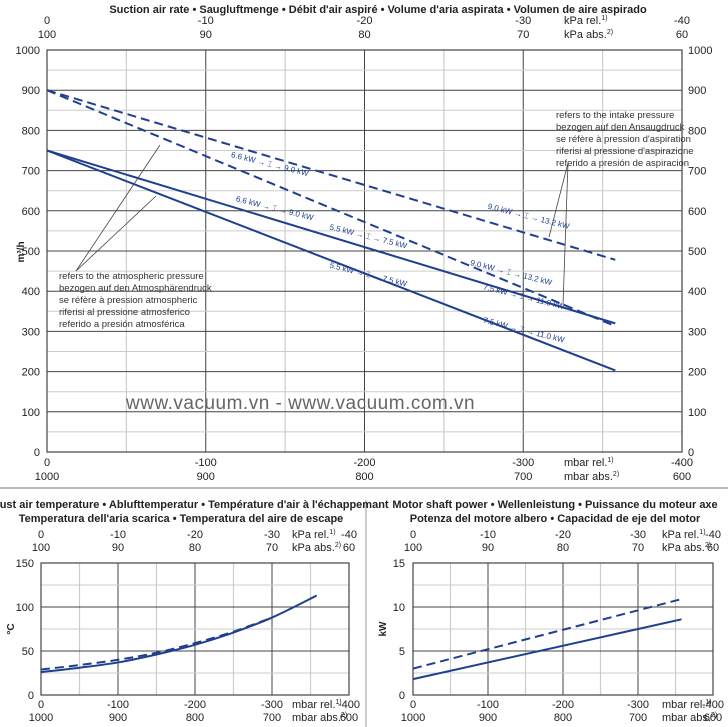 This screenshot has height=727, width=728. Describe the element at coordinates (118, 548) in the screenshot. I see `x-tick-label: 90` at that location.